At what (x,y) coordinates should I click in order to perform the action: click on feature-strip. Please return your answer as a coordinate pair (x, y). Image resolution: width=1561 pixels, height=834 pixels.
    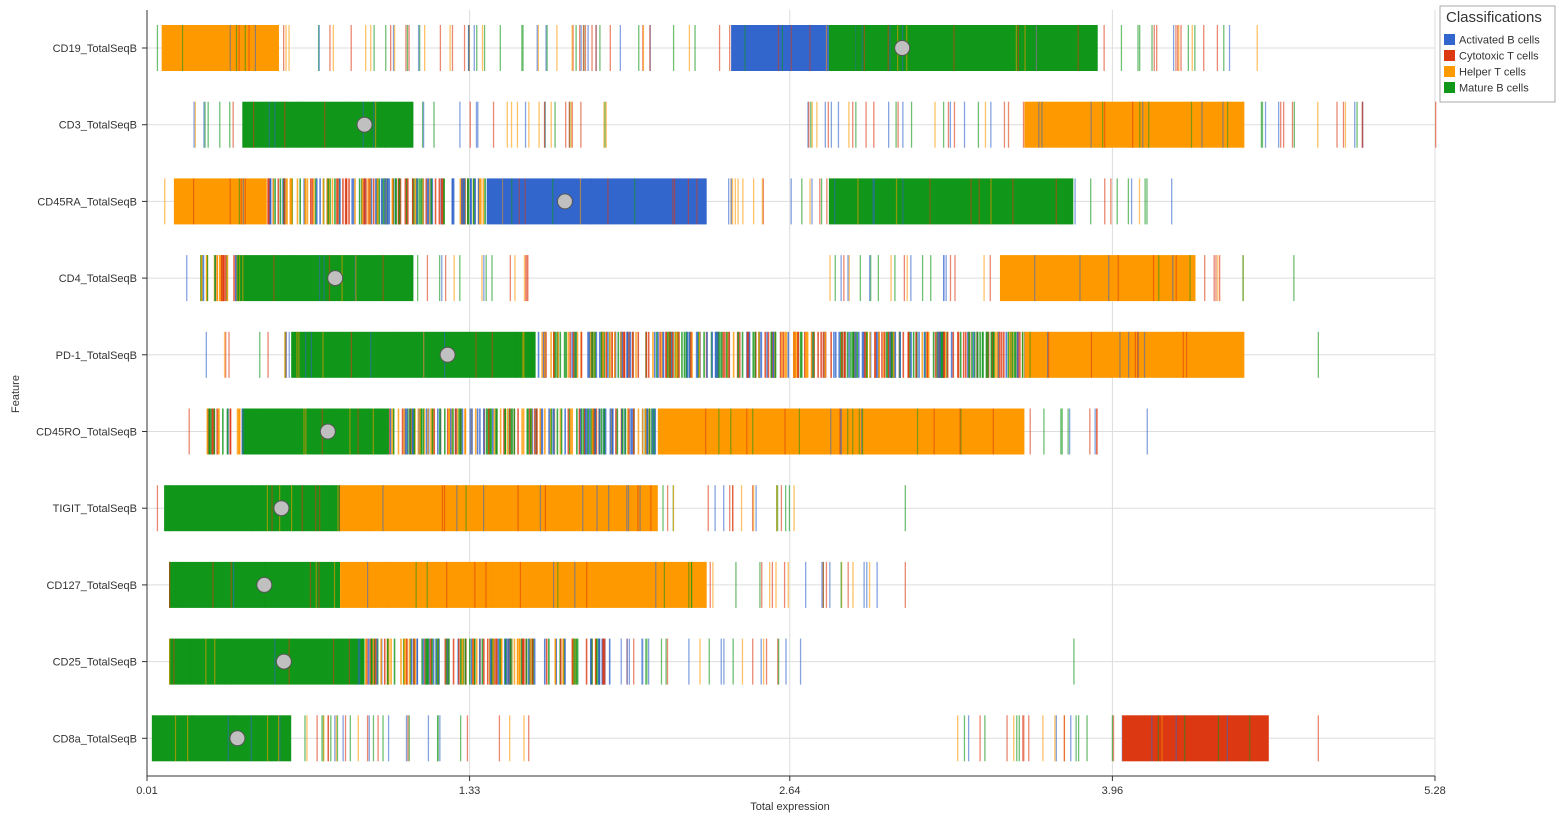
    Looking at the image, I should click on (531, 508).